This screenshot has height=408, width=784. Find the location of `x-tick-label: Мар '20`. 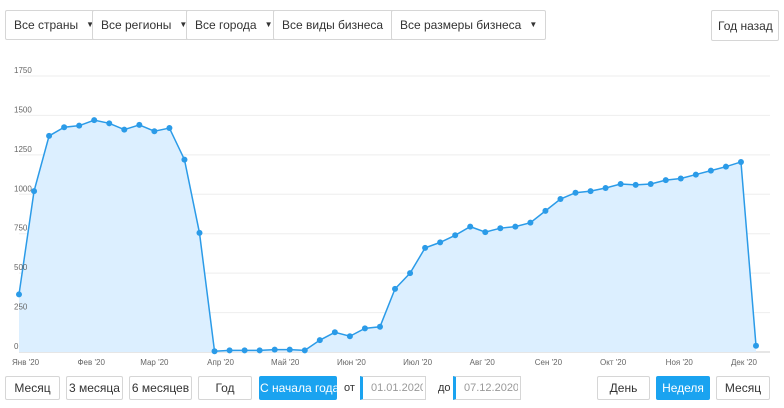

x-tick-label: Мар '20 is located at coordinates (154, 362).